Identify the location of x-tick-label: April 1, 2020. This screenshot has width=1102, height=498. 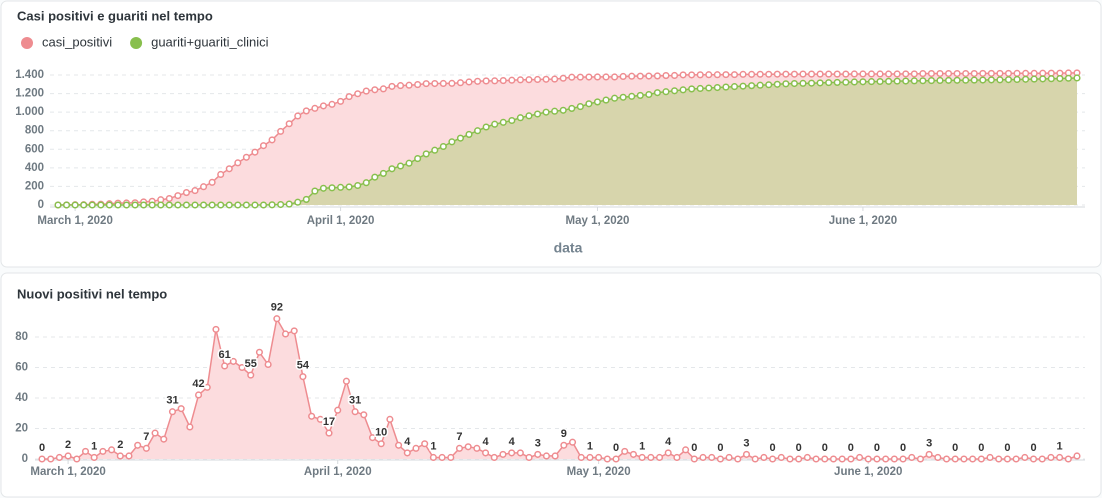
(341, 221).